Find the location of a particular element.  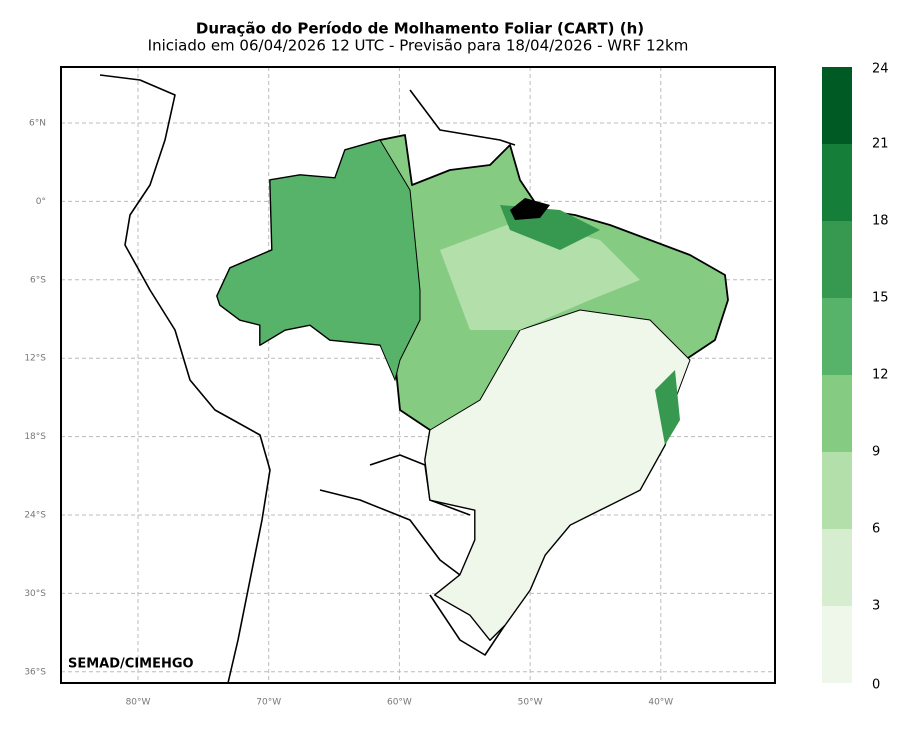

colorbar-tick-label: 15 is located at coordinates (880, 298).